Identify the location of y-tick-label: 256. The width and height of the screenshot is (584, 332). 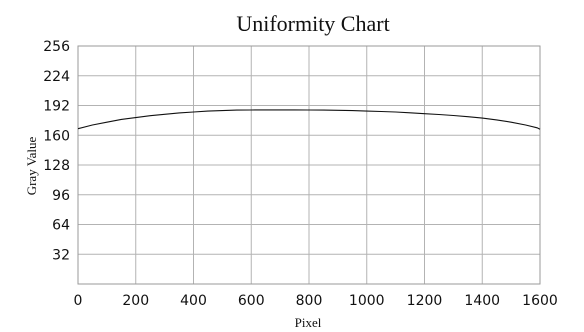
(56, 47).